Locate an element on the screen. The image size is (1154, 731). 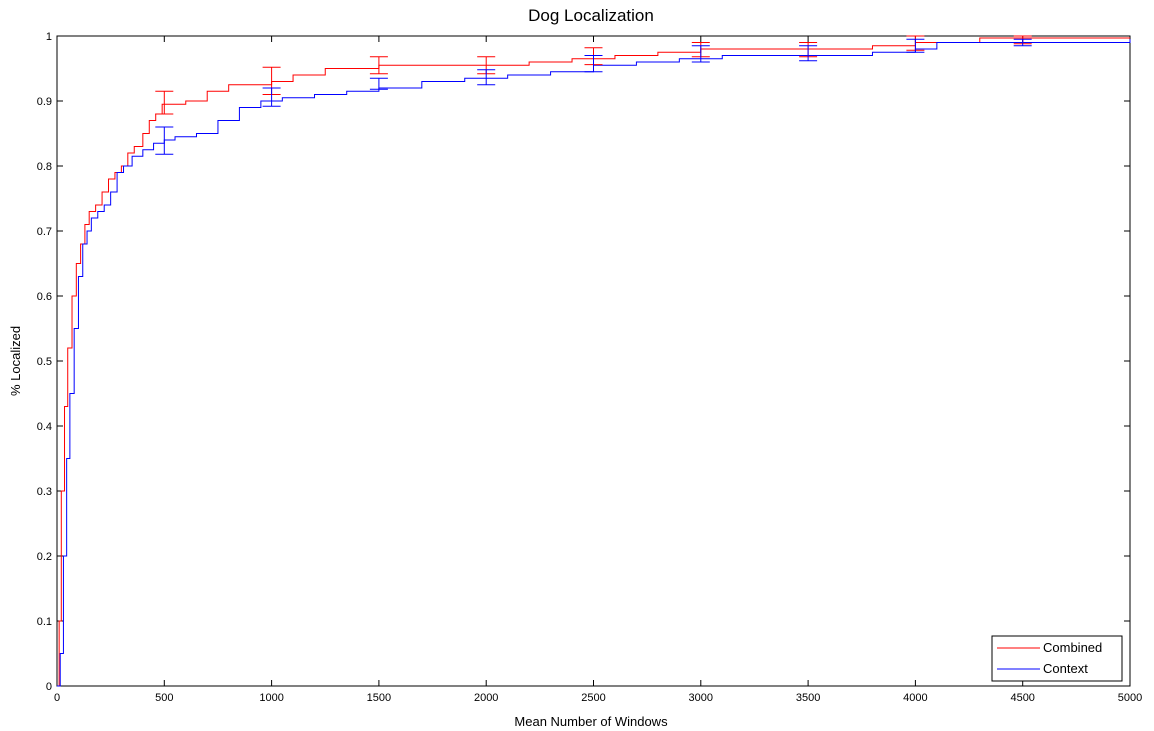
x-tick-label: 3000 is located at coordinates (701, 698).